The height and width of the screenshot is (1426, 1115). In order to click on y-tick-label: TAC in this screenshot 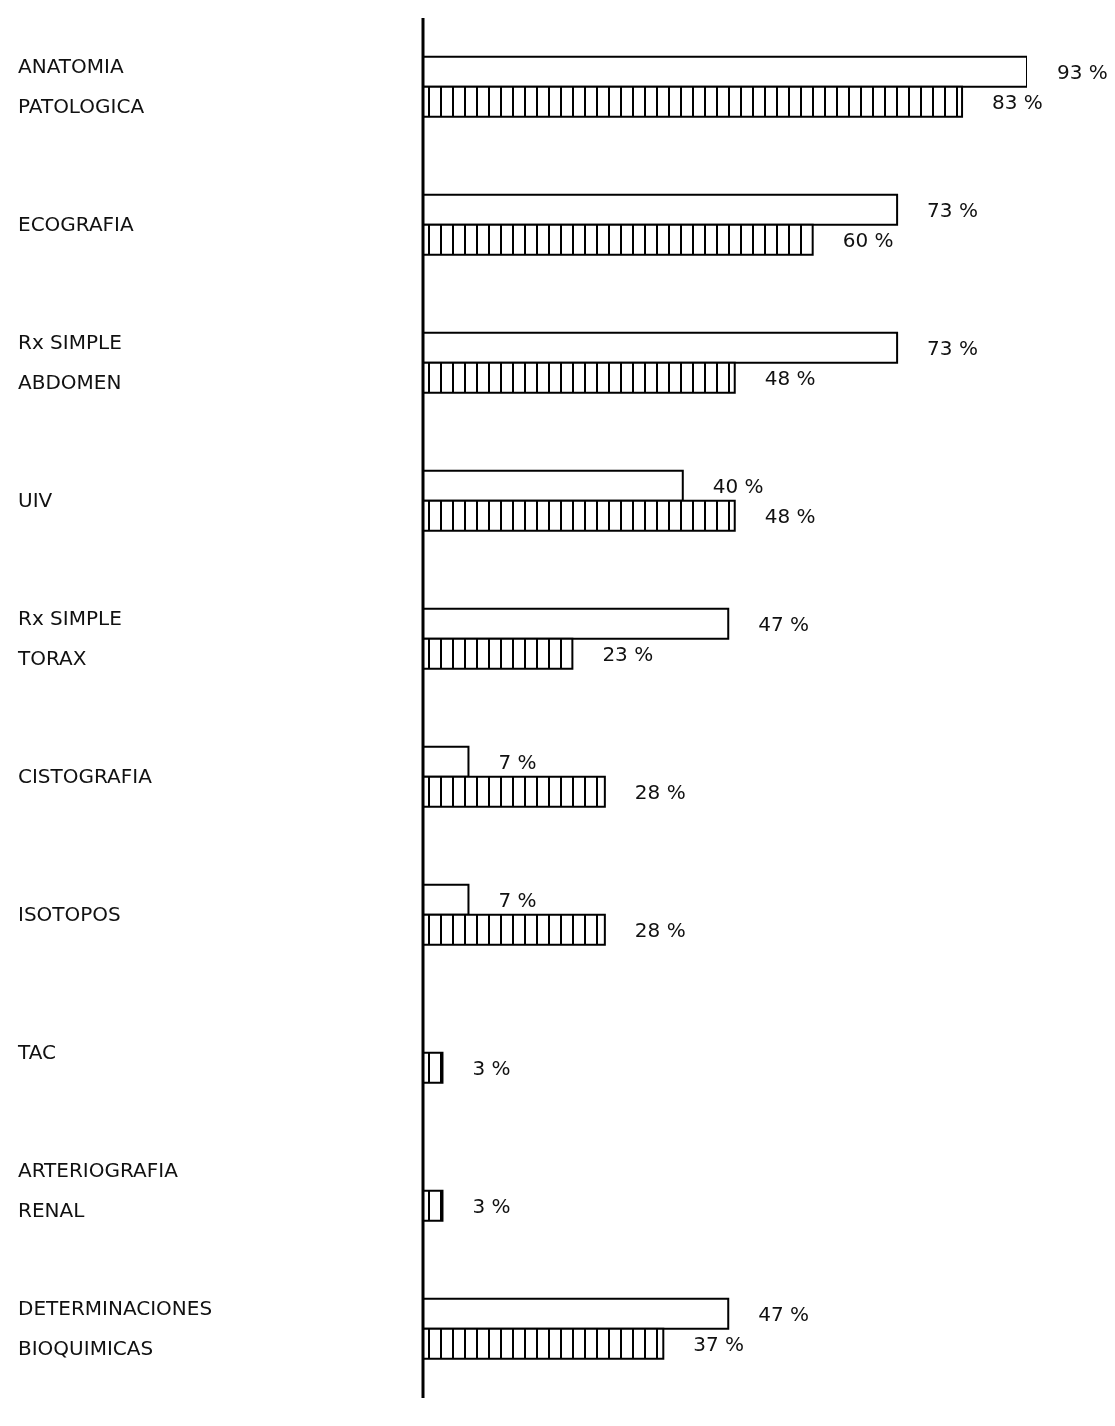, I will do `click(36, 1052)`.